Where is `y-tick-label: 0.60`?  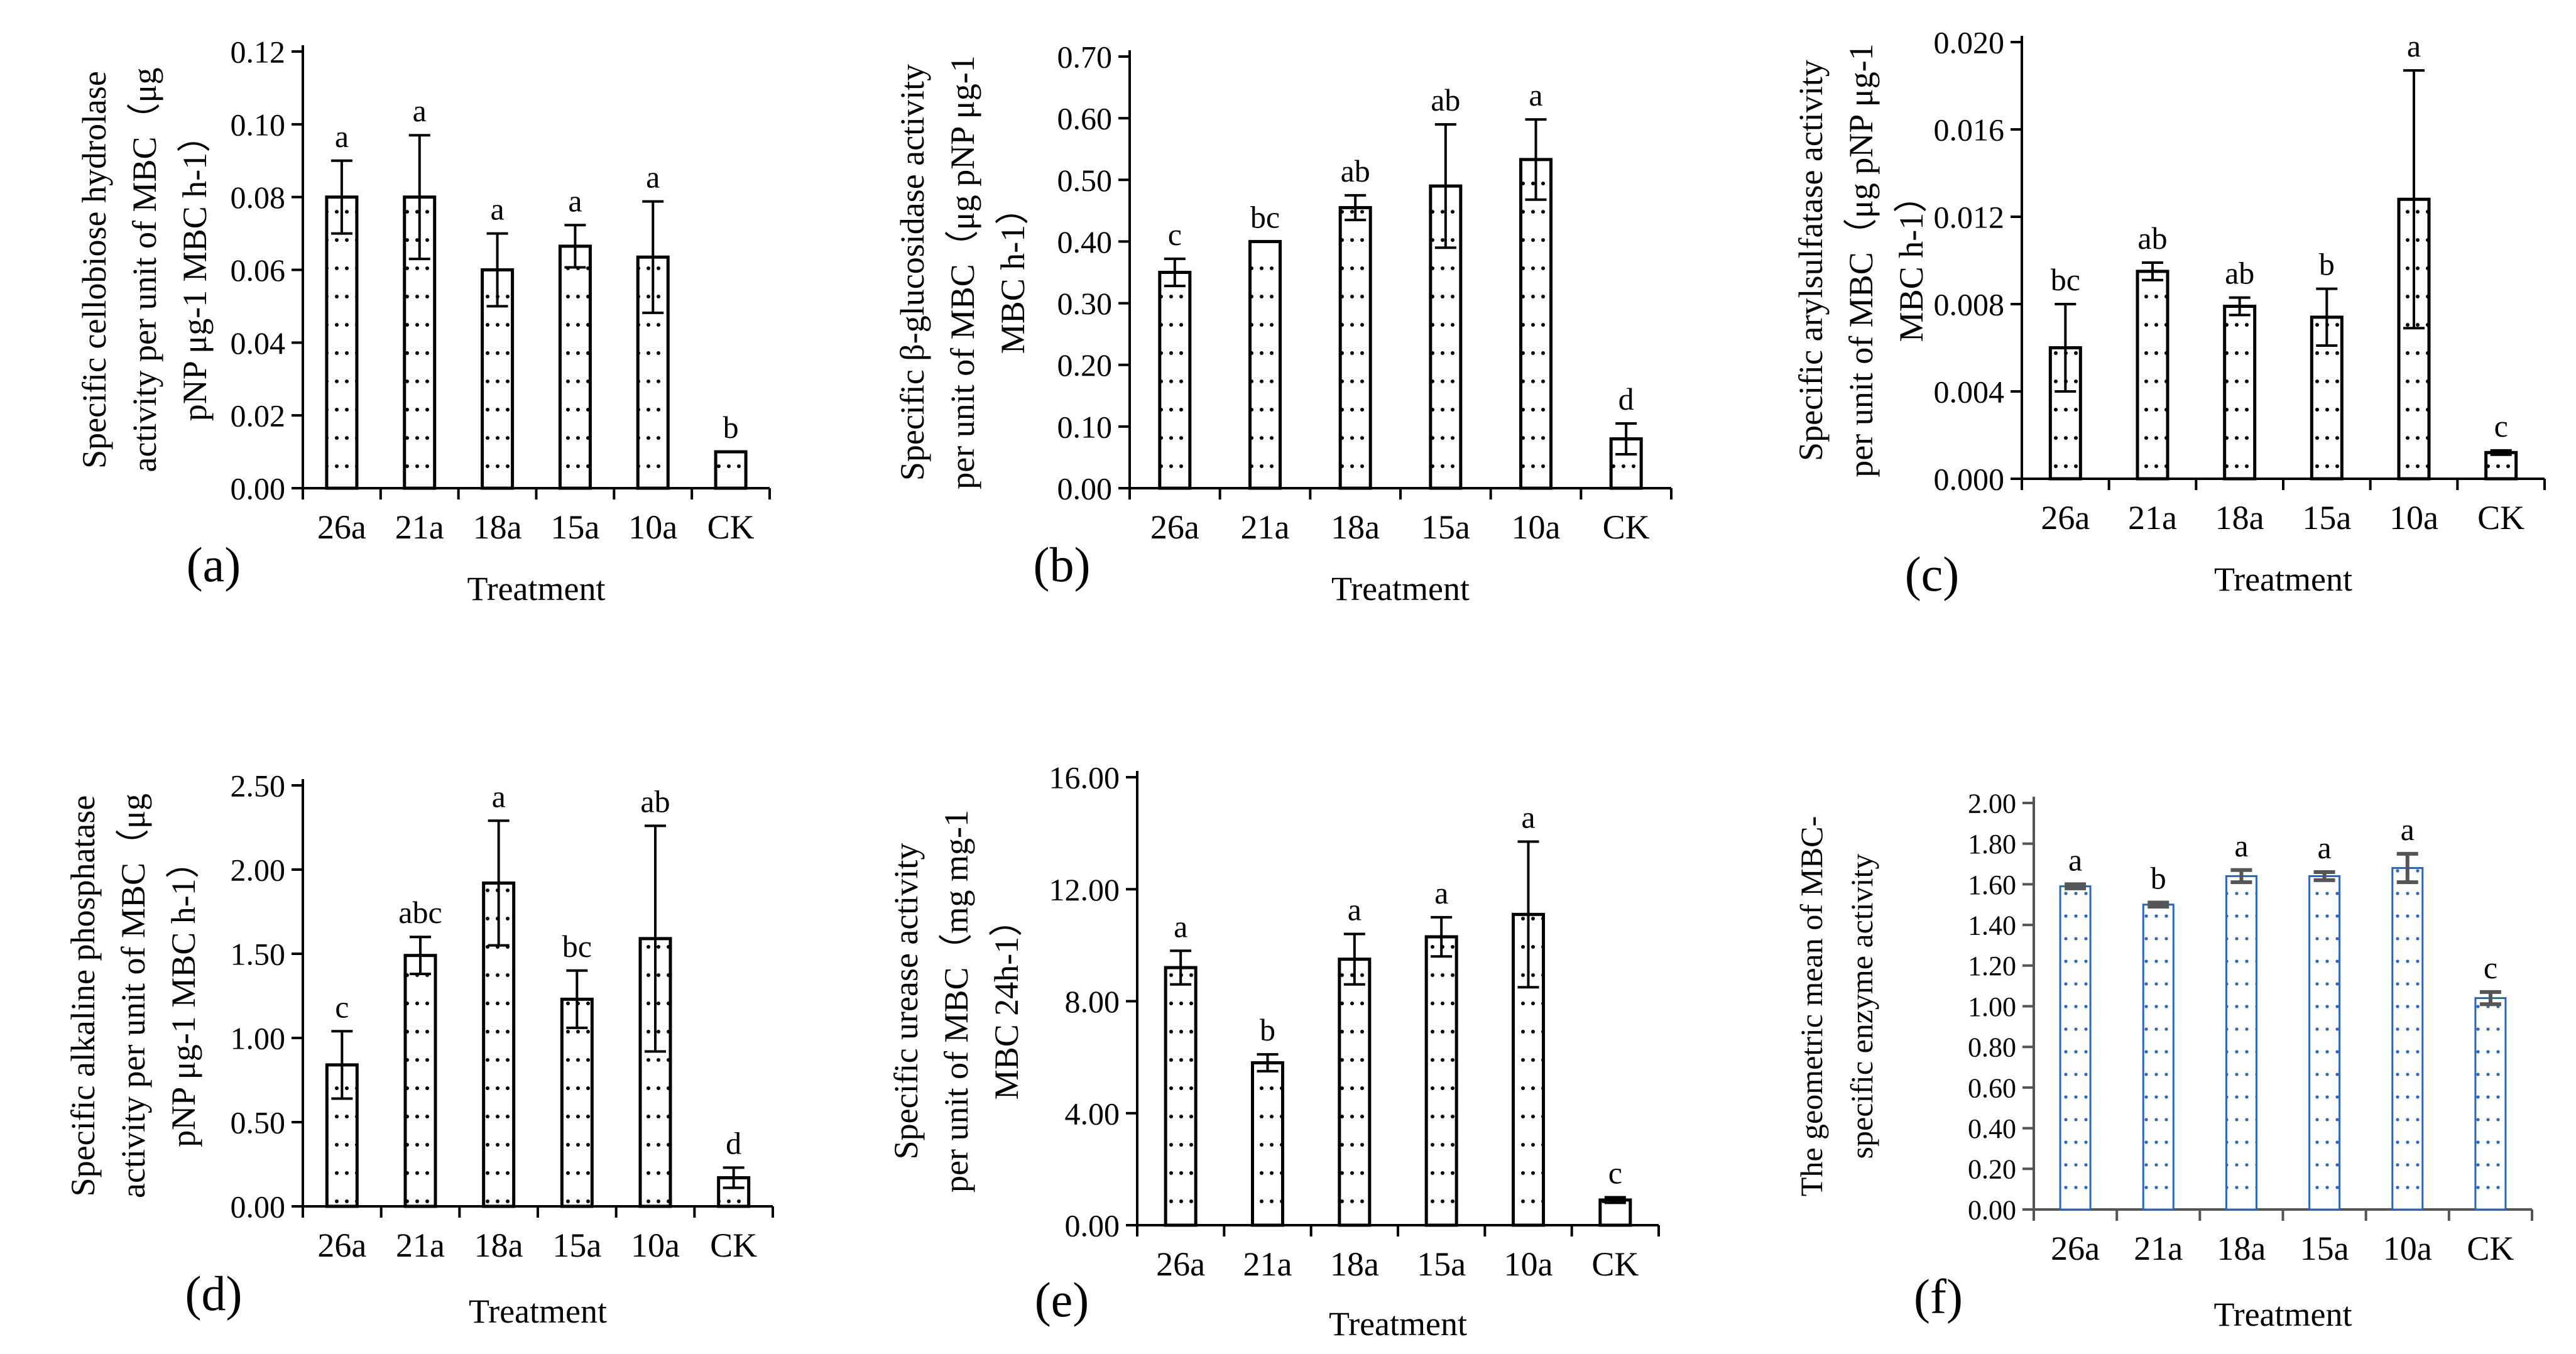
y-tick-label: 0.60 is located at coordinates (1992, 1088).